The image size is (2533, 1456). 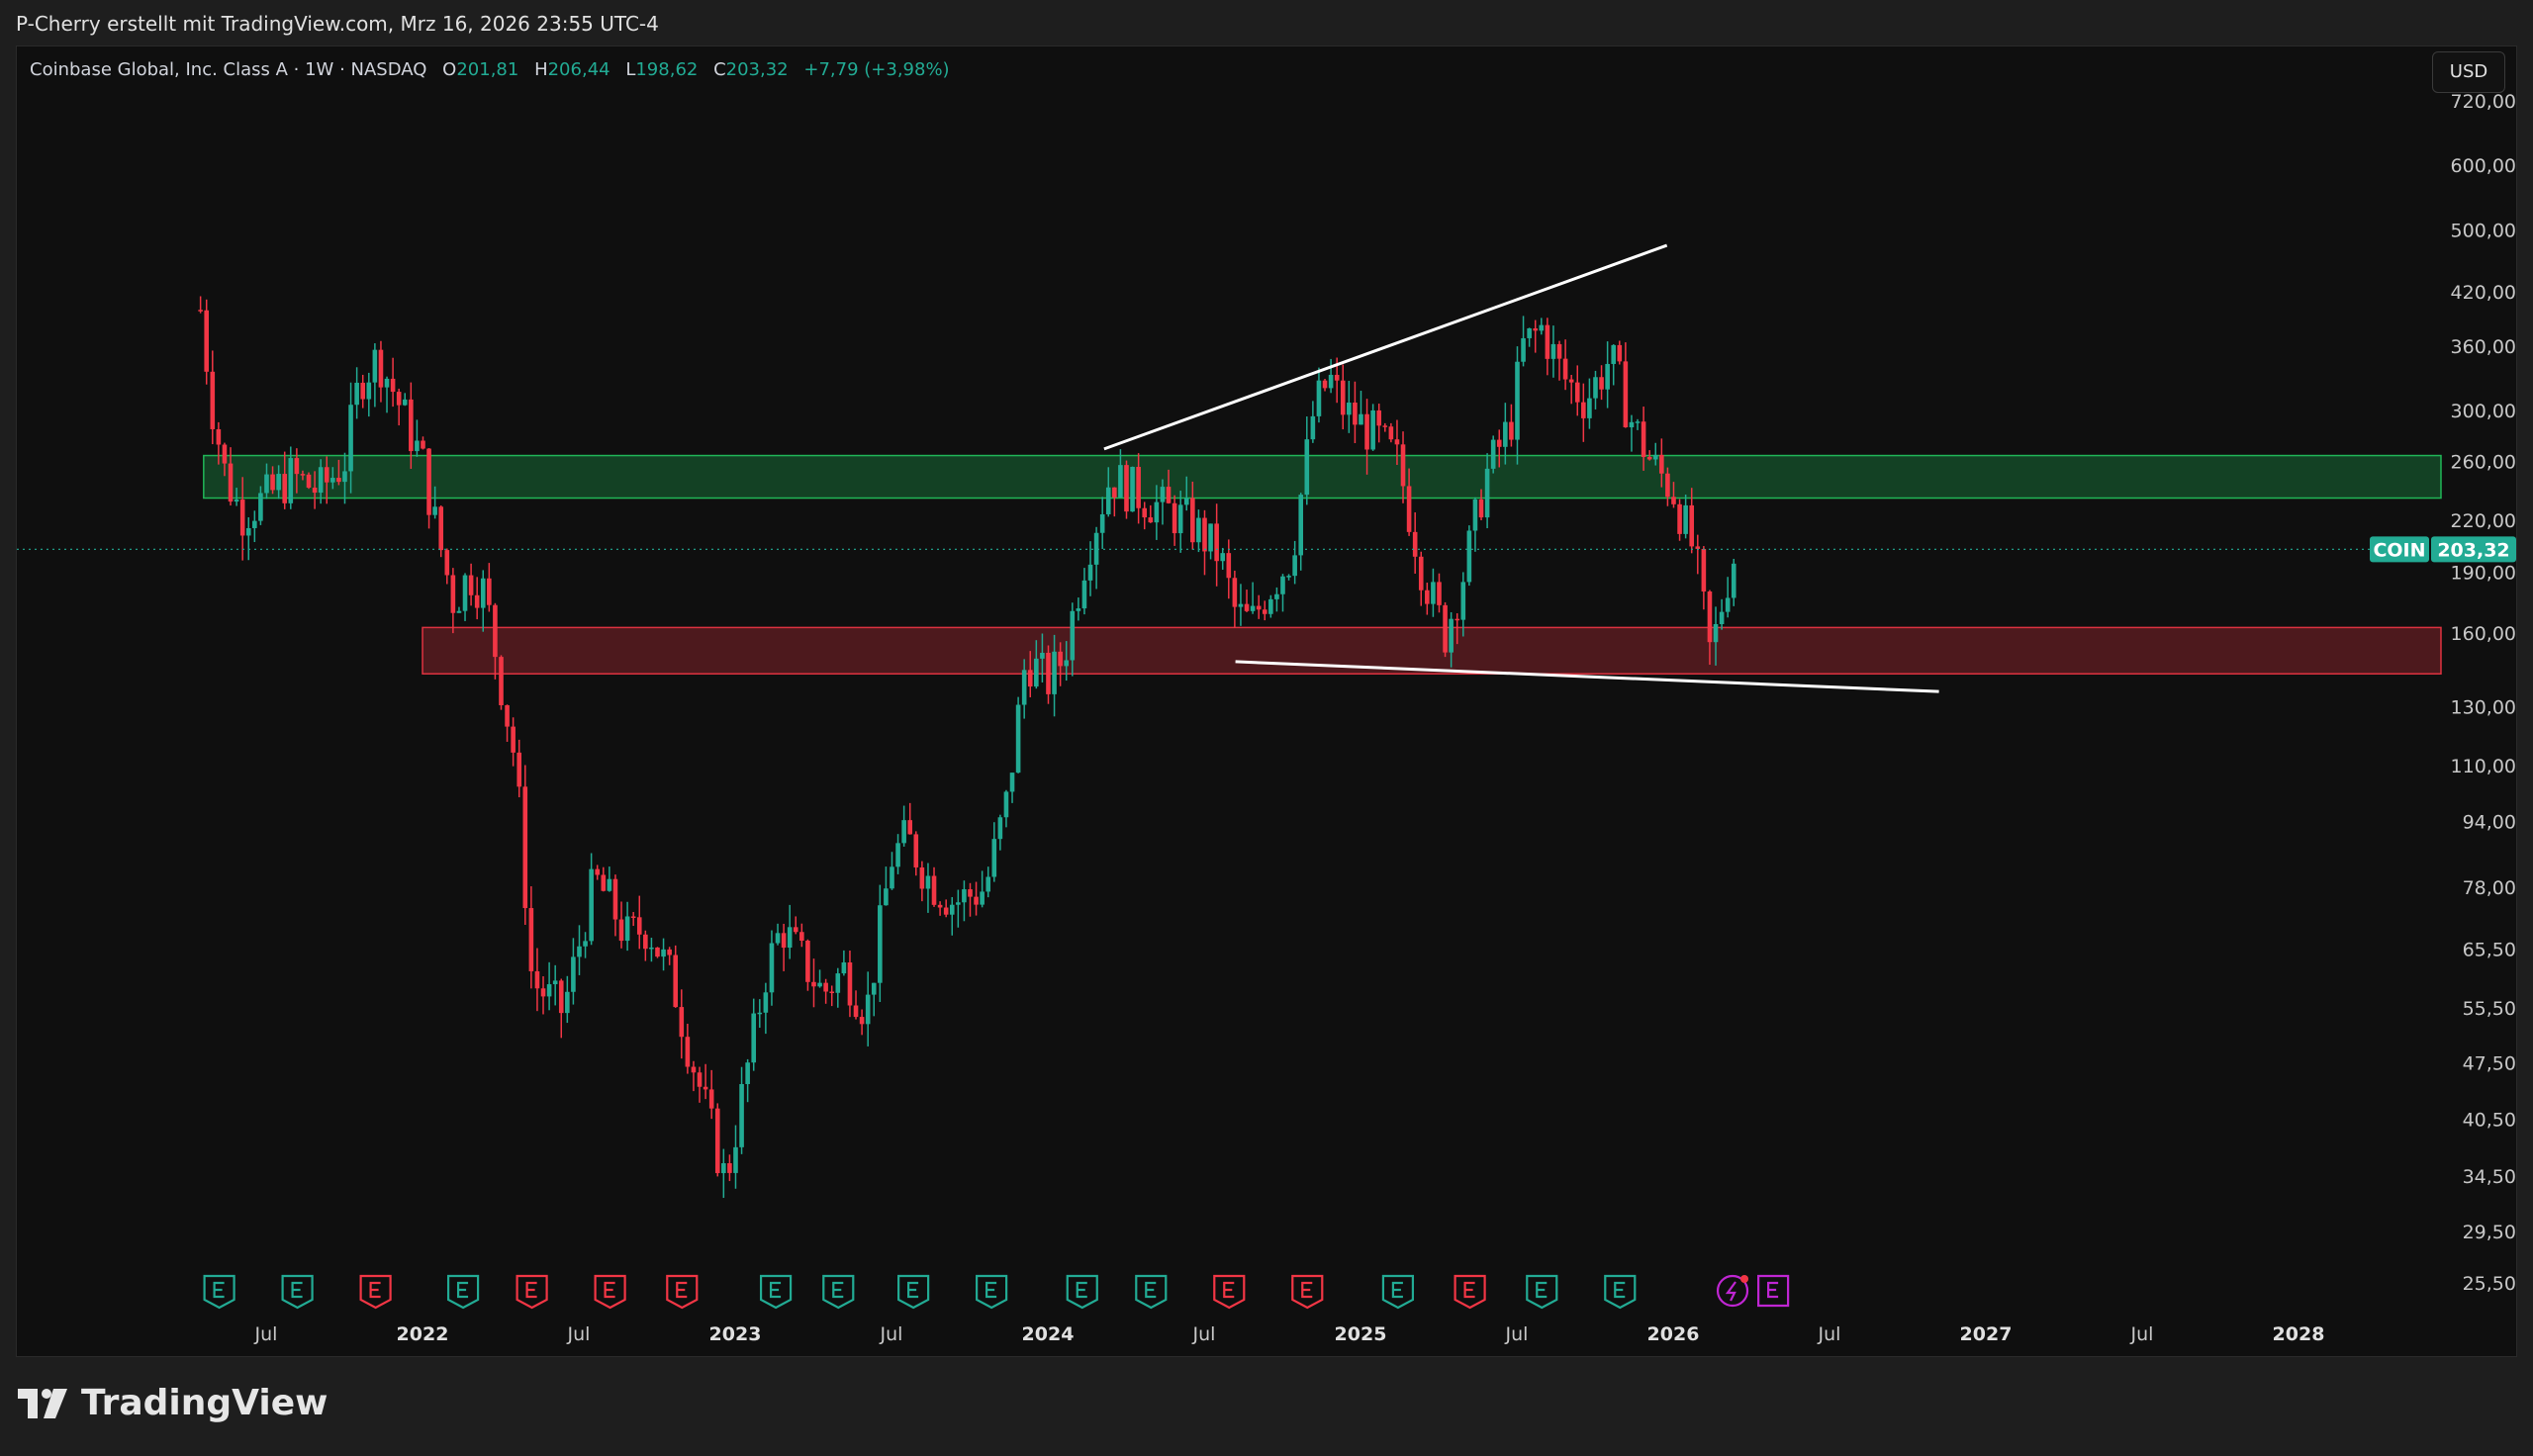 I want to click on y-tick-label: 55,50, so click(x=2489, y=1009).